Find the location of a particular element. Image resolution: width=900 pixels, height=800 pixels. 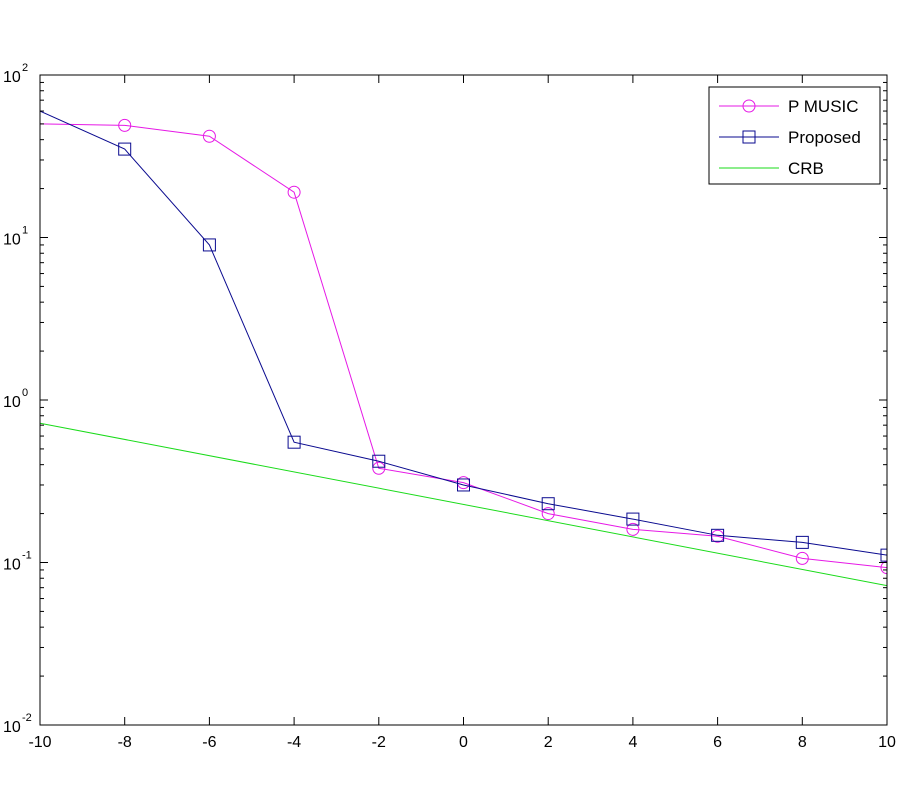

legend-label-crb: CRB is located at coordinates (806, 168).